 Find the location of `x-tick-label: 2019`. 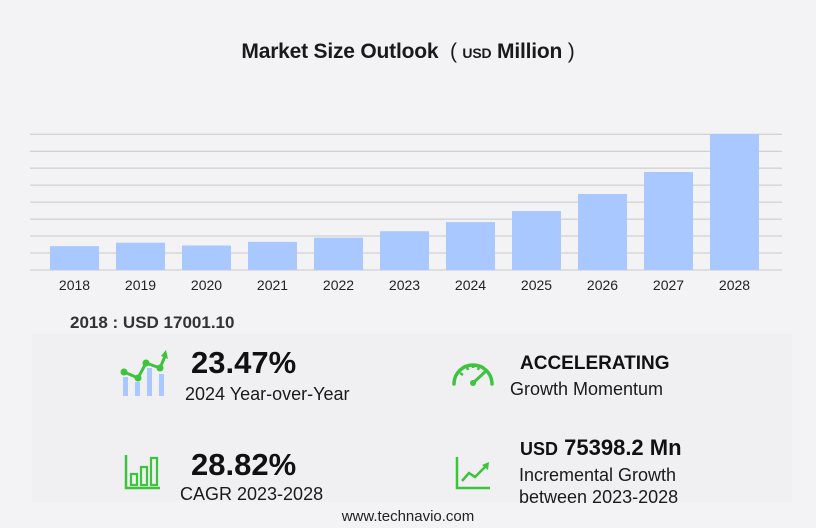

x-tick-label: 2019 is located at coordinates (140, 285).